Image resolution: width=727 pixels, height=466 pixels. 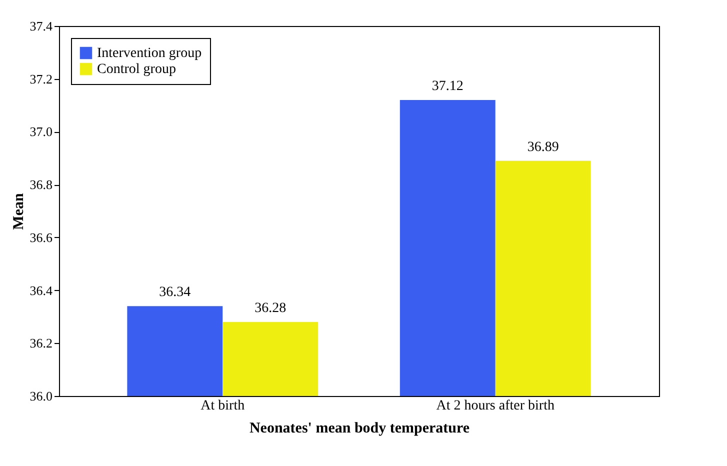 I want to click on x-tick-label: At 2 hours after birth, so click(x=495, y=406).